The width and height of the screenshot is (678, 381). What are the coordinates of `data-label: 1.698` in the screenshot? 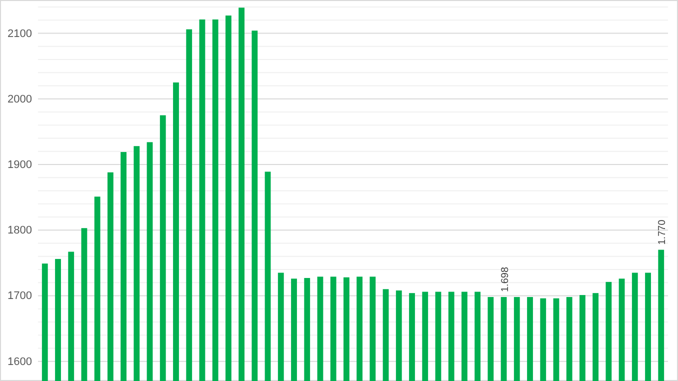 It's located at (505, 279).